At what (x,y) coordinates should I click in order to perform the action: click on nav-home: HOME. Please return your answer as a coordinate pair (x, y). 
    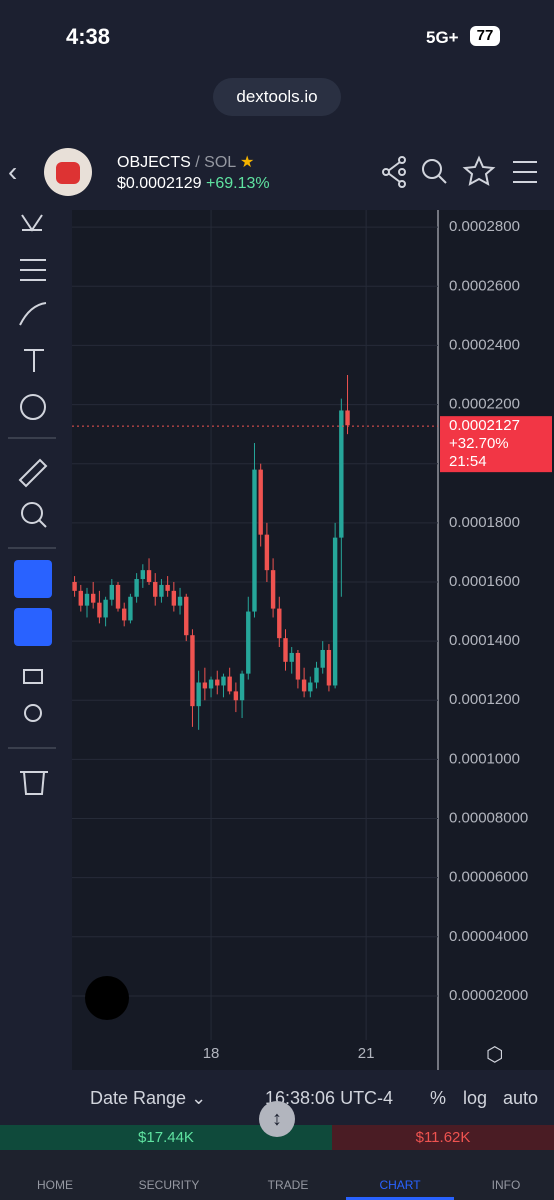
    Looking at the image, I should click on (55, 1175).